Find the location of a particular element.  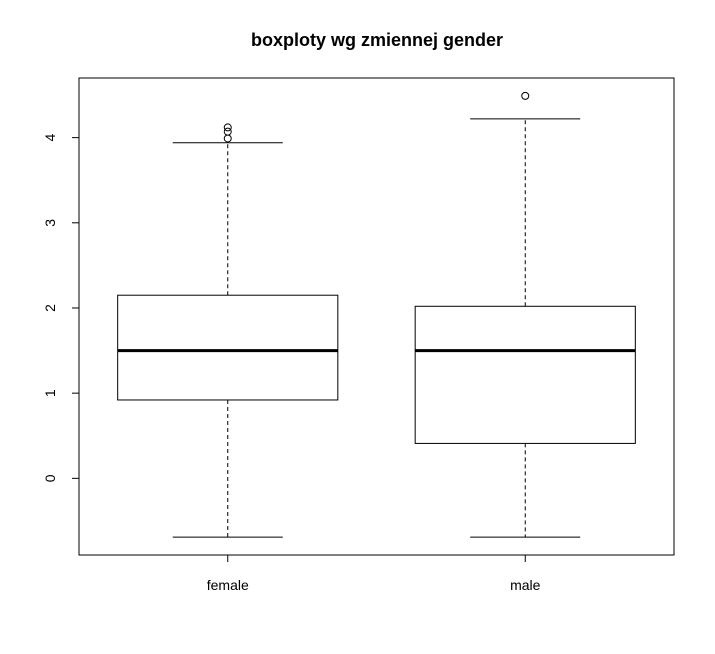

y-tick-label: 2 is located at coordinates (50, 308).